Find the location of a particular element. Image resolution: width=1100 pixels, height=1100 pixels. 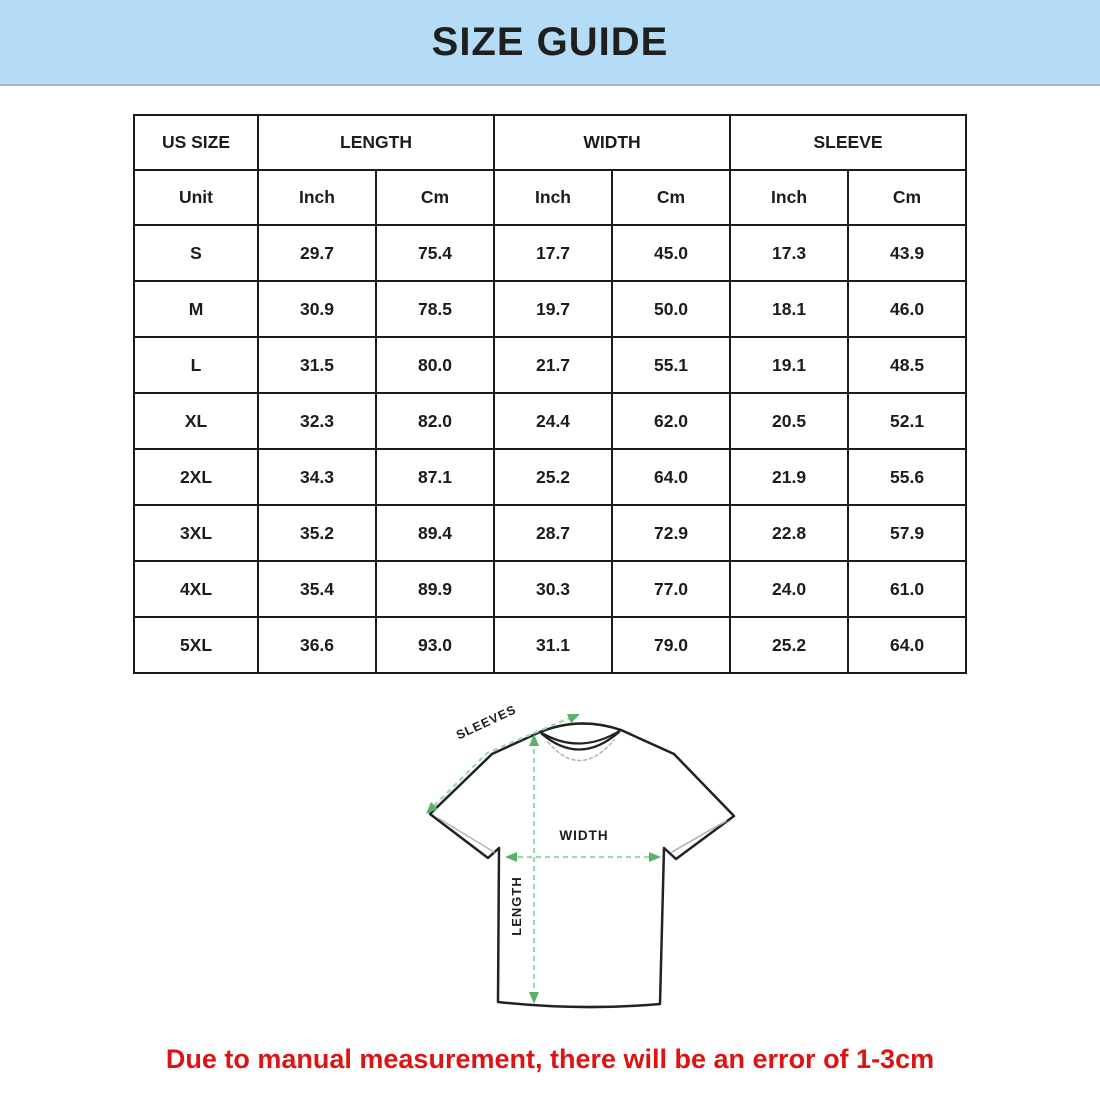

table-row: 2XL 34.3 87.1 25.2 64.0 21.9 55.6 is located at coordinates (550, 477).